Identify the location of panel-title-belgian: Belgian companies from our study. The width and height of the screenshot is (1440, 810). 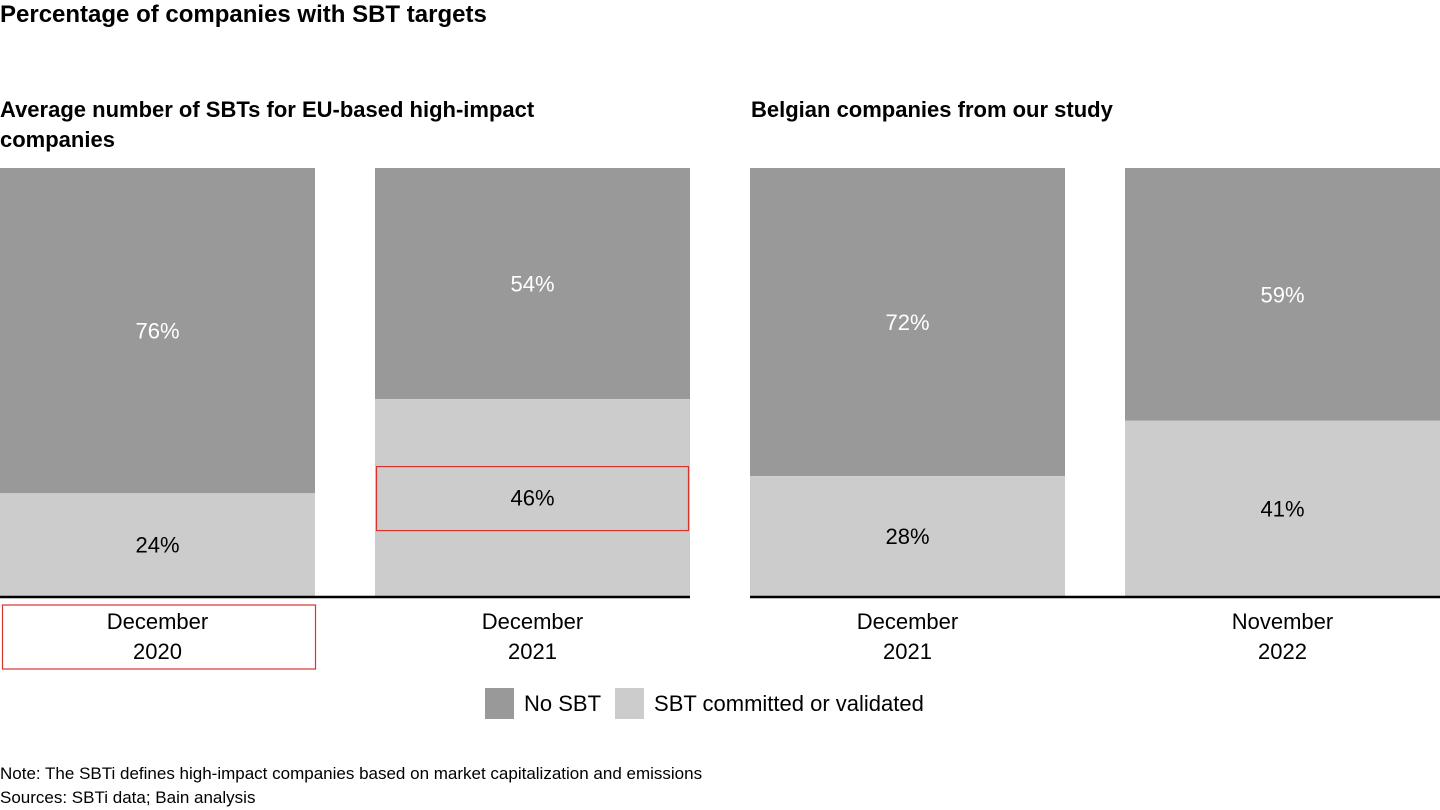
(932, 109).